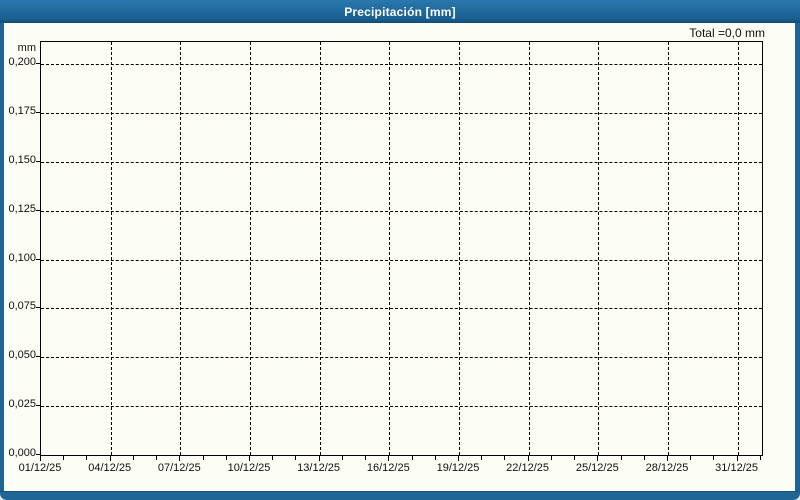  Describe the element at coordinates (22, 355) in the screenshot. I see `y-tick-label: 0,050` at that location.